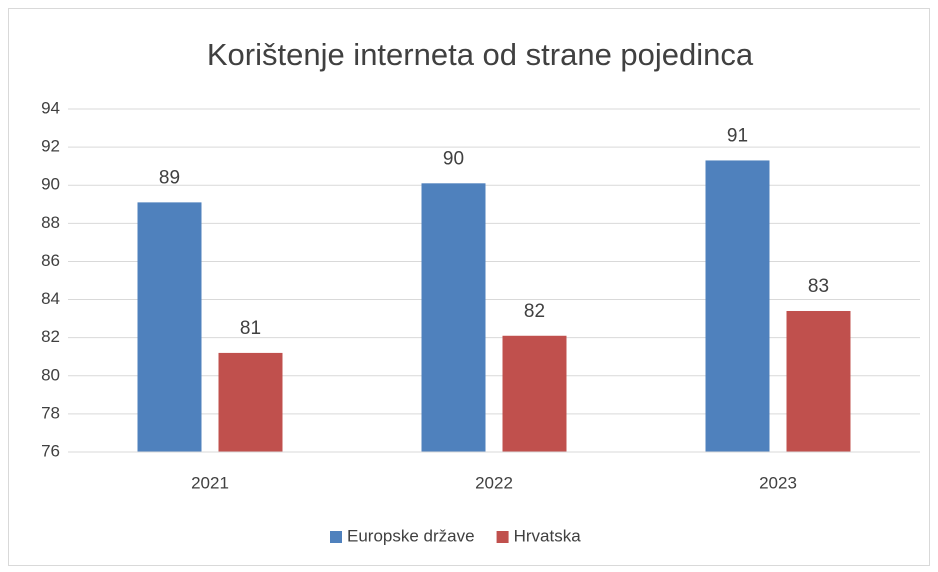  What do you see at coordinates (778, 482) in the screenshot?
I see `x-tick-label: 2023` at bounding box center [778, 482].